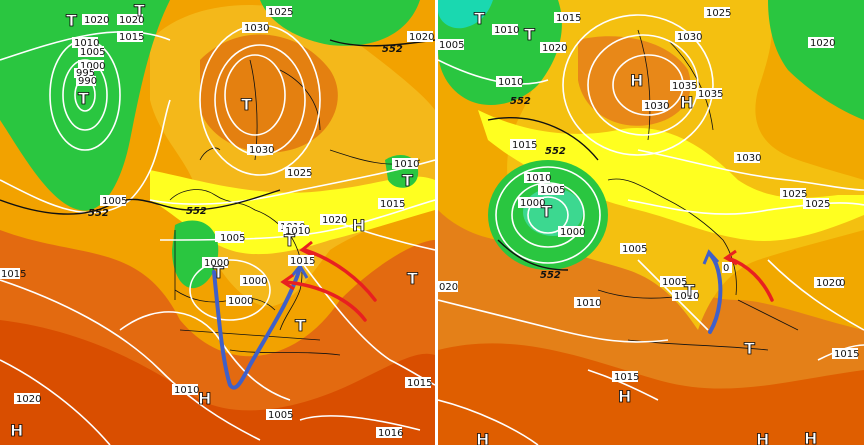  I want to click on panel-divider, so click(436, 222).